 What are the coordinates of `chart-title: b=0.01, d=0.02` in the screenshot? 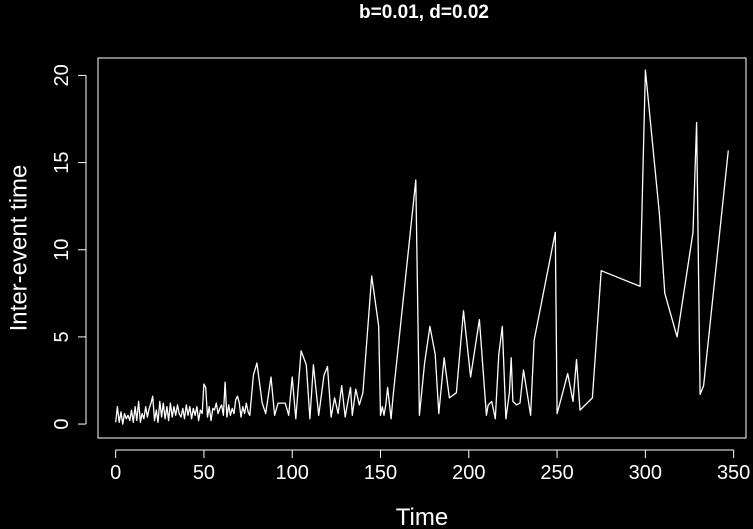 It's located at (424, 12).